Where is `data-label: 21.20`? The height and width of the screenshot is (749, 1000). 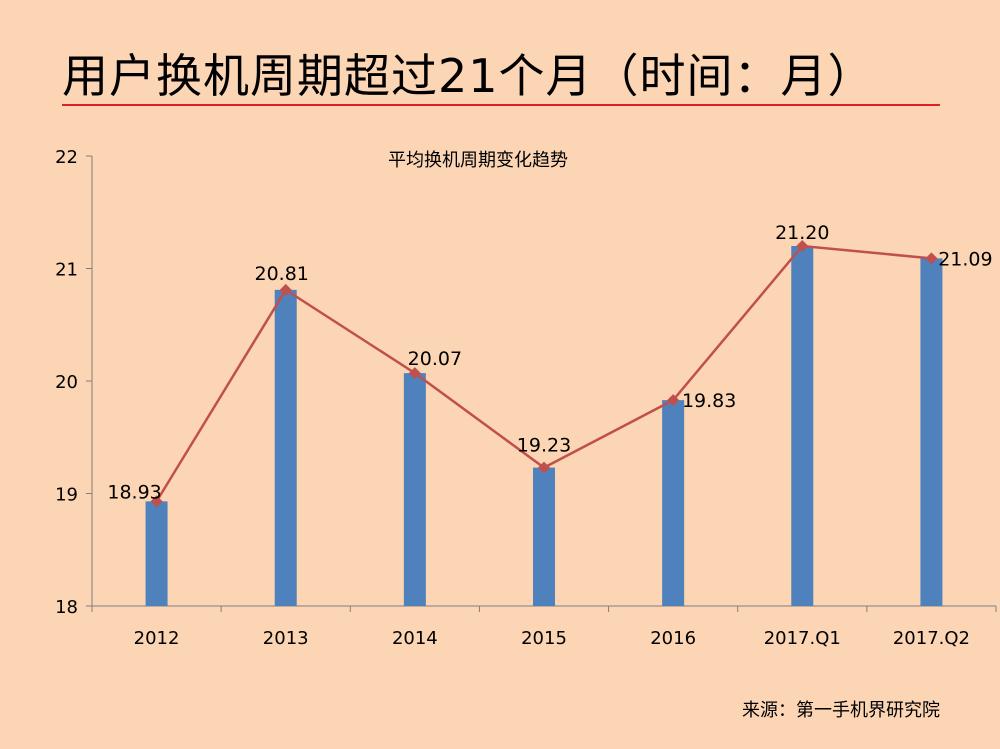
data-label: 21.20 is located at coordinates (802, 233).